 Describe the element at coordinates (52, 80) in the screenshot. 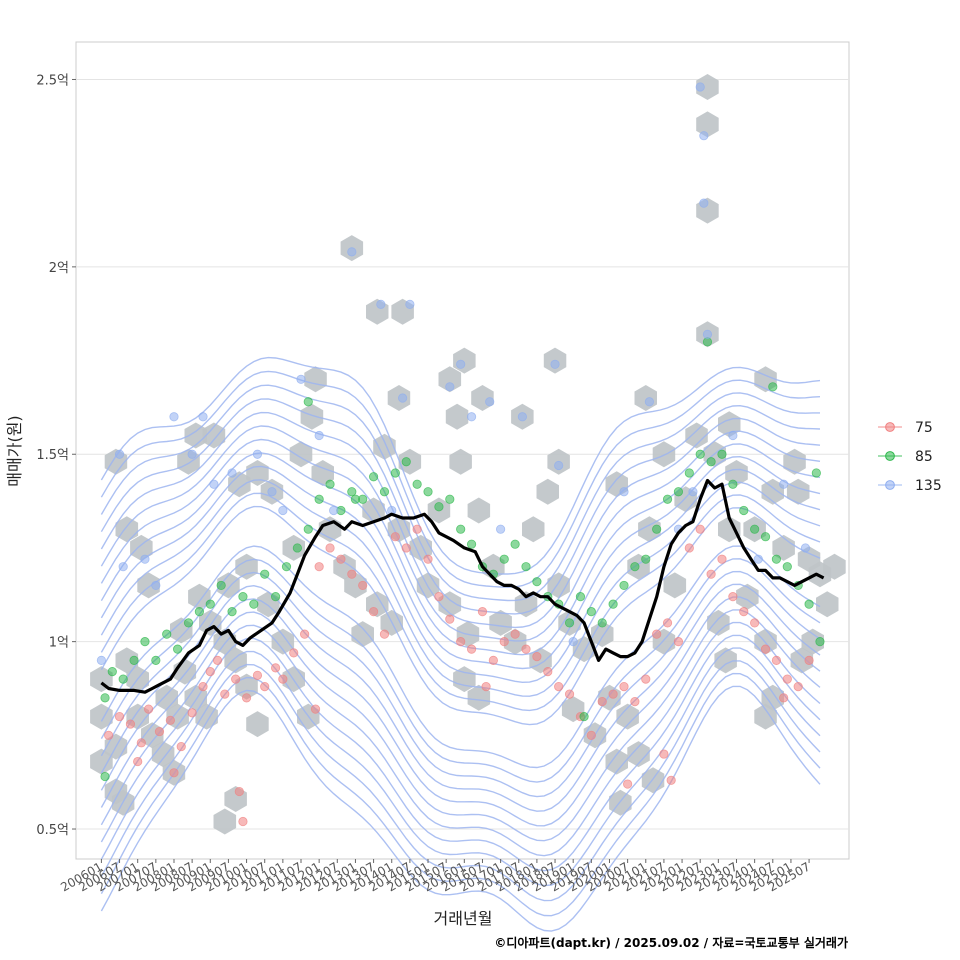

I see `y-tick-label: 2.5억` at that location.